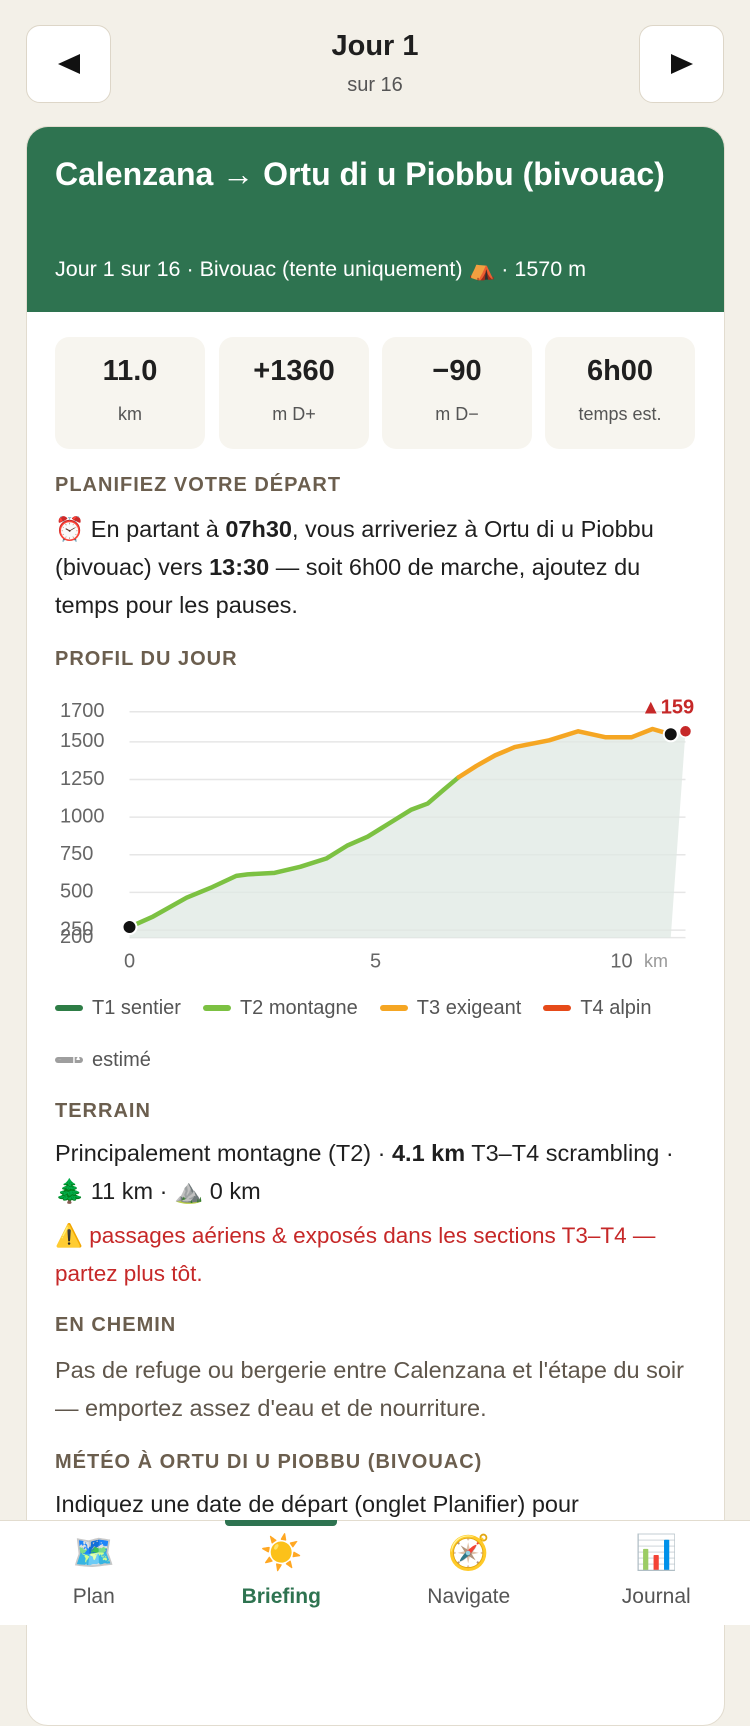 The width and height of the screenshot is (750, 1726). What do you see at coordinates (130, 927) in the screenshot?
I see `start-marker` at bounding box center [130, 927].